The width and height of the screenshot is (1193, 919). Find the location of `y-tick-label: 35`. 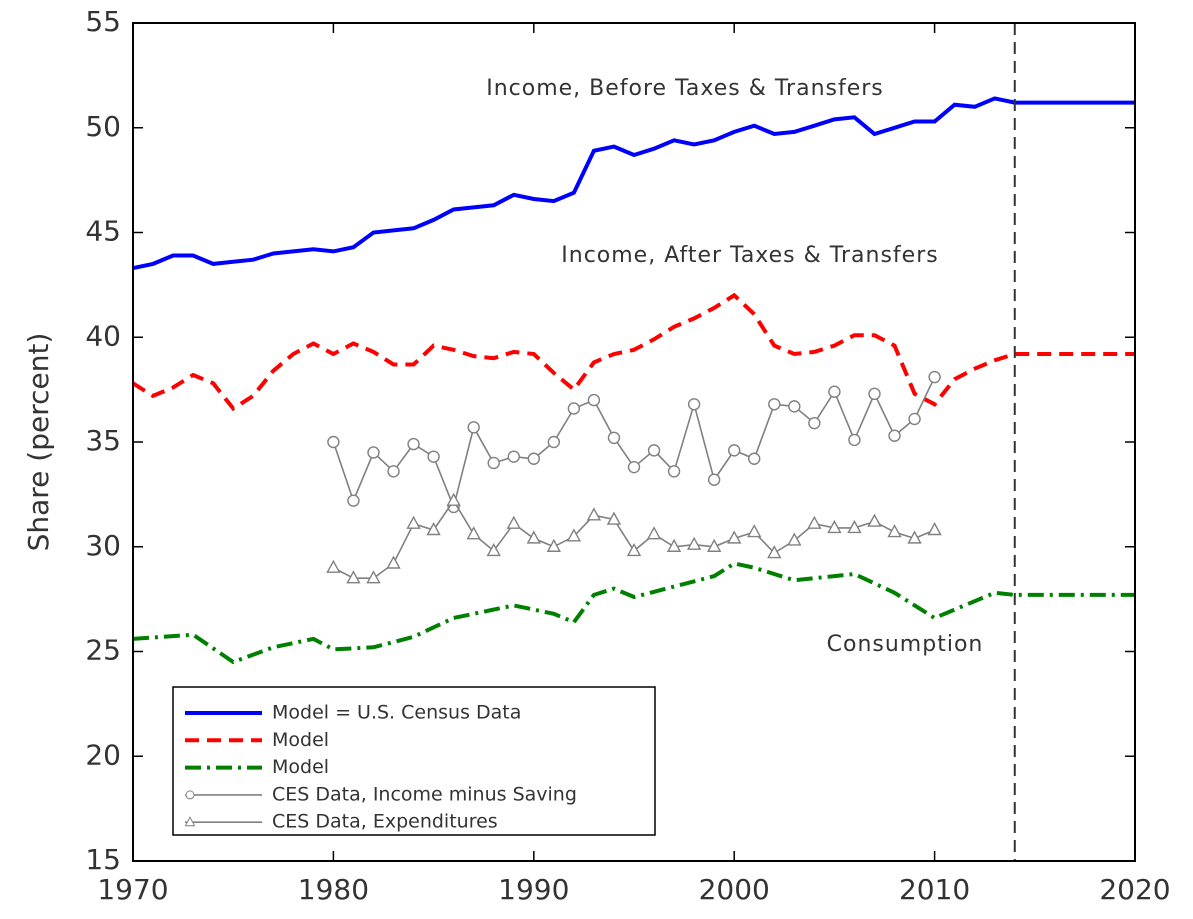

y-tick-label: 35 is located at coordinates (103, 440).